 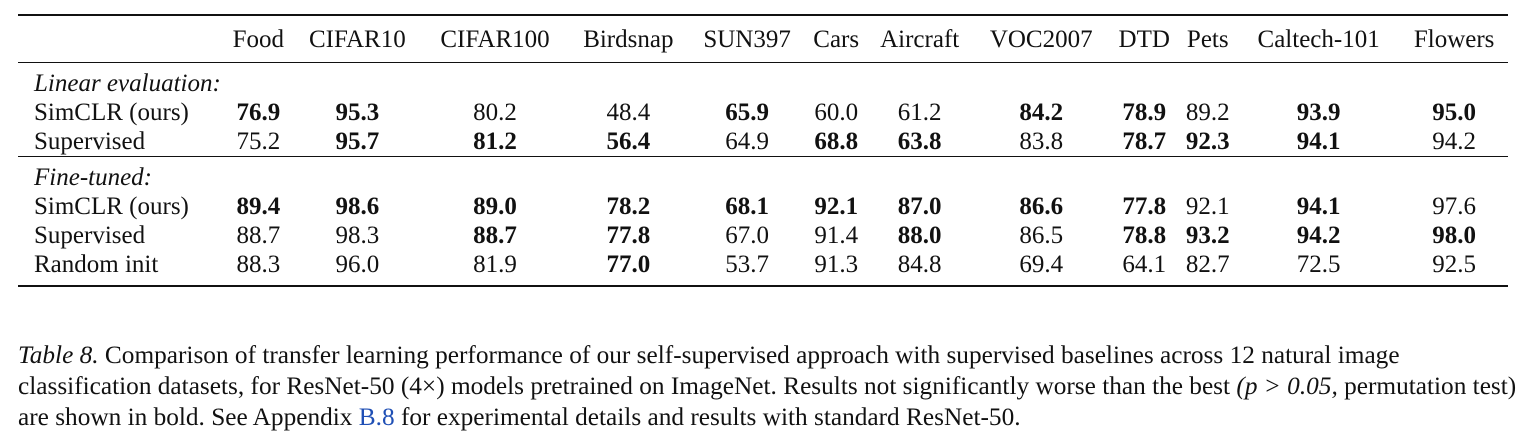 I want to click on cell-value: 82.7, so click(x=1207, y=264).